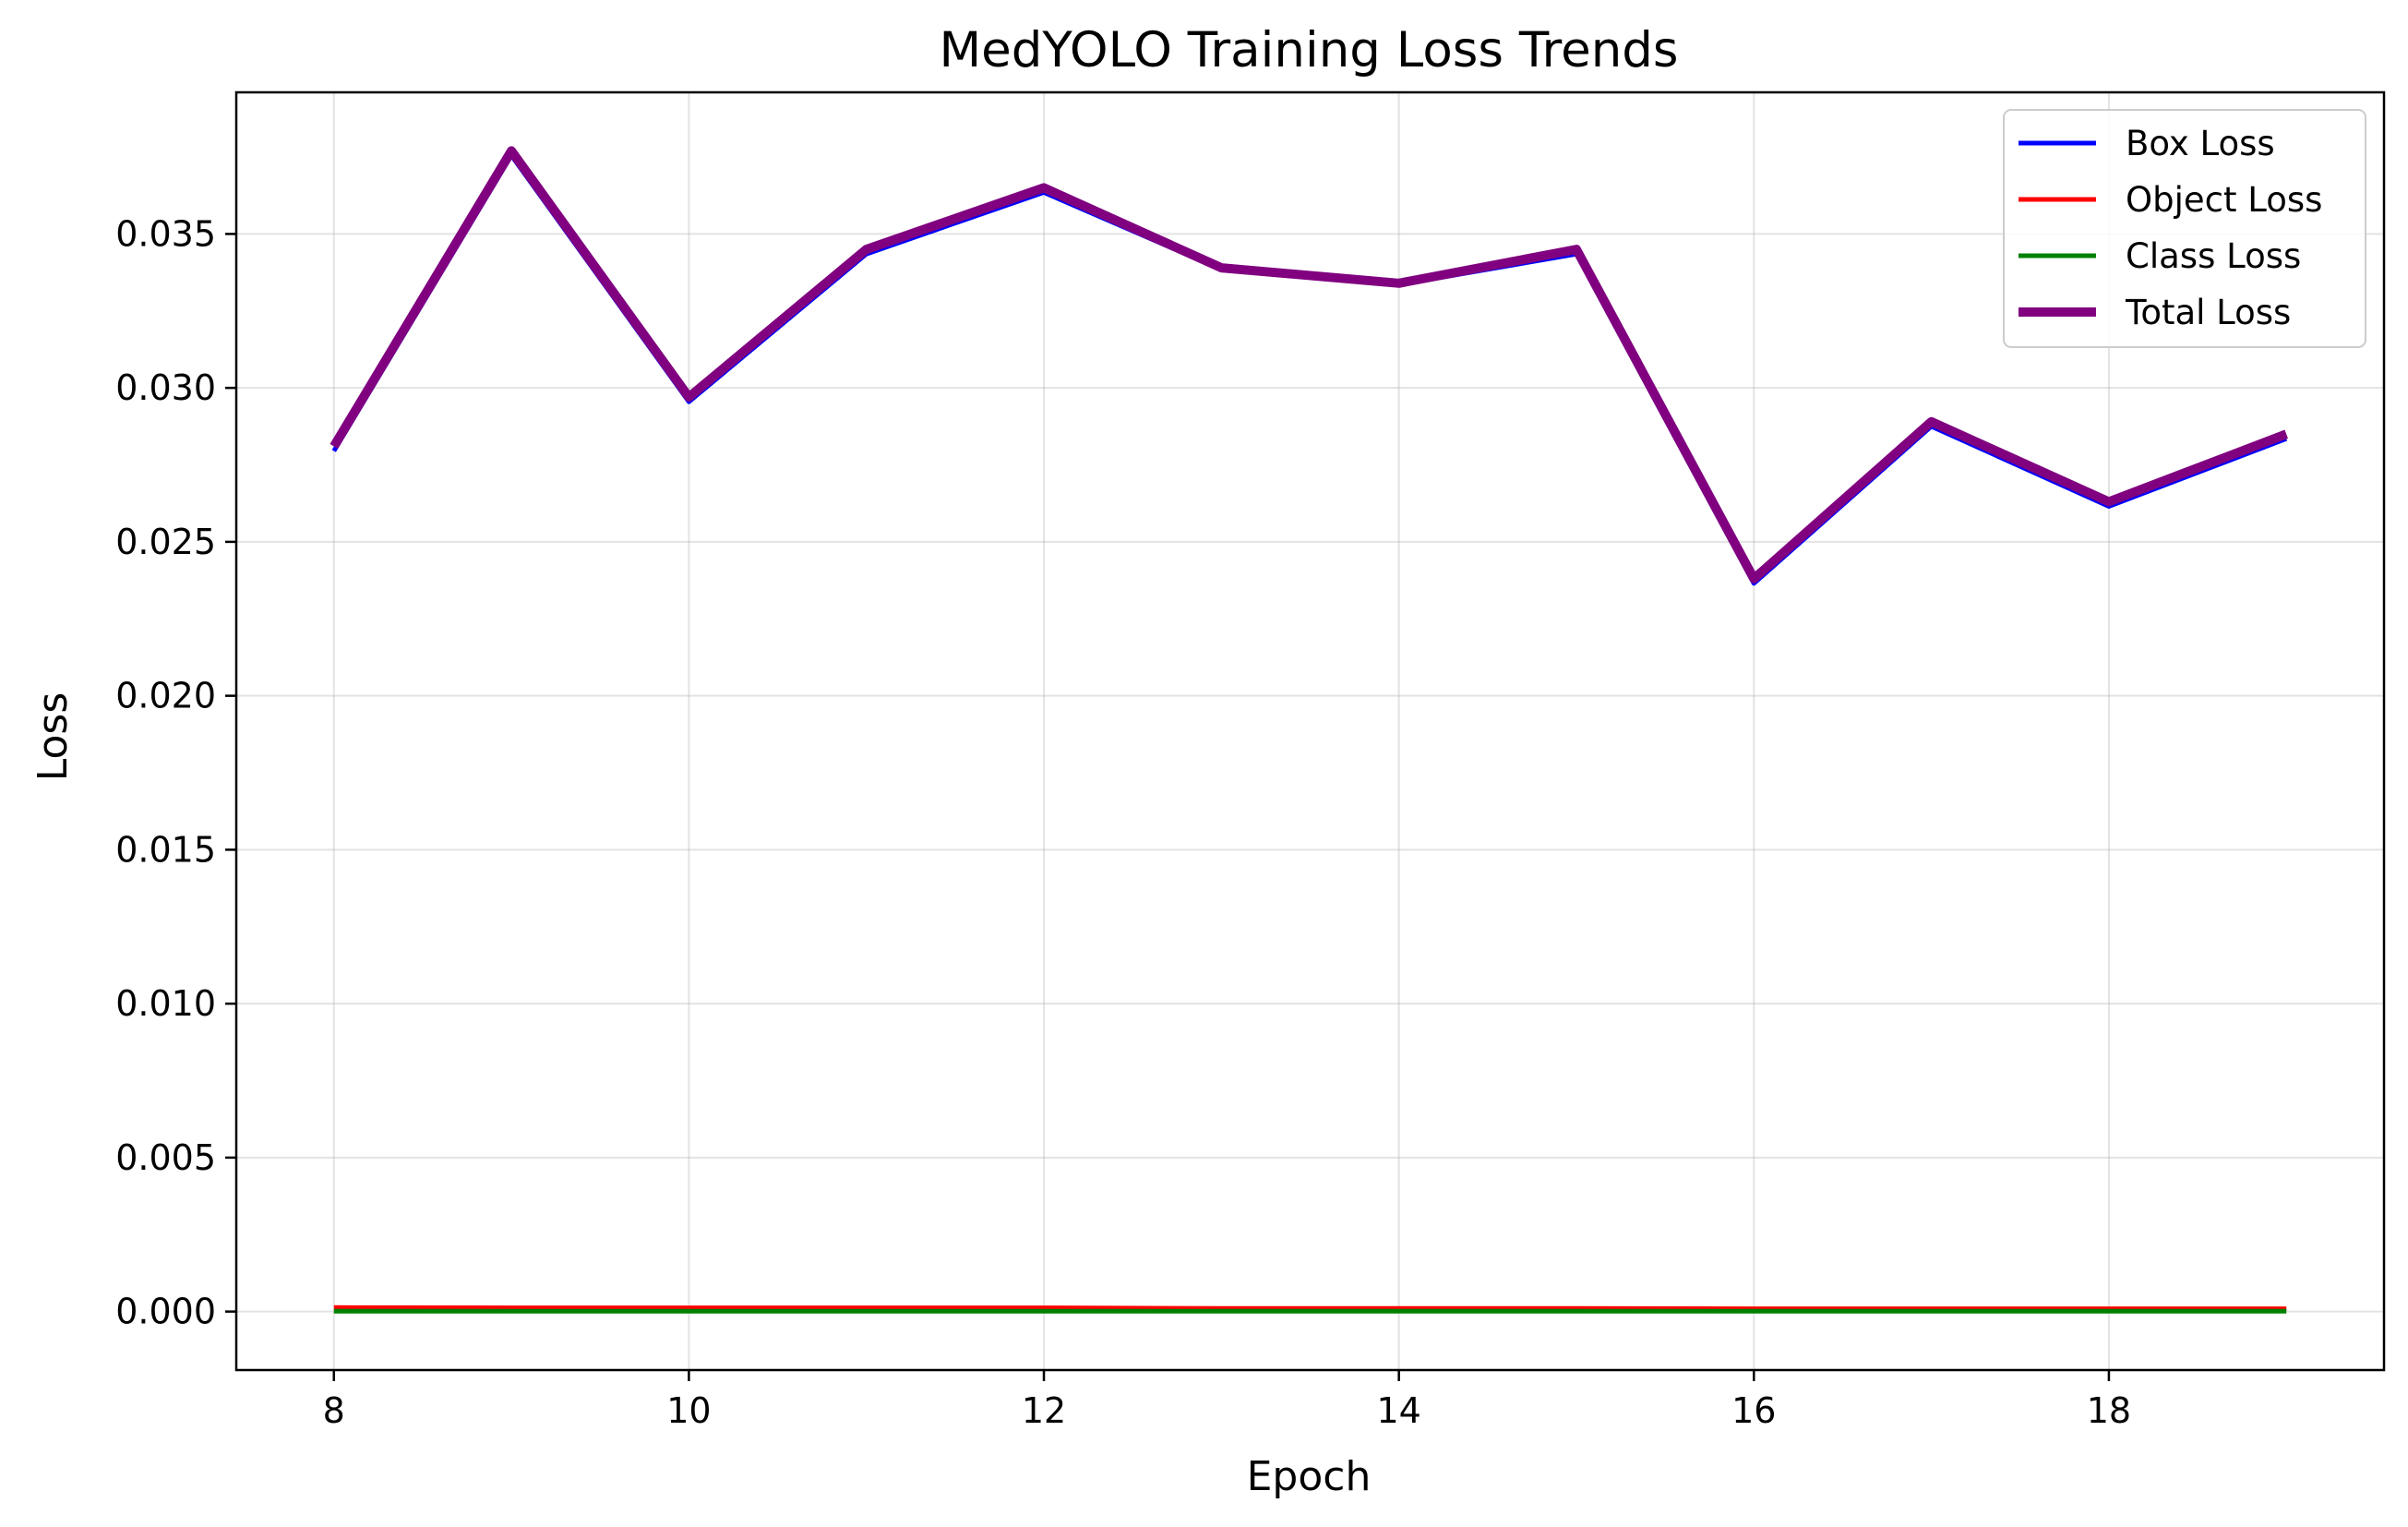  What do you see at coordinates (2213, 256) in the screenshot?
I see `legend-label-class-loss: Class Loss` at bounding box center [2213, 256].